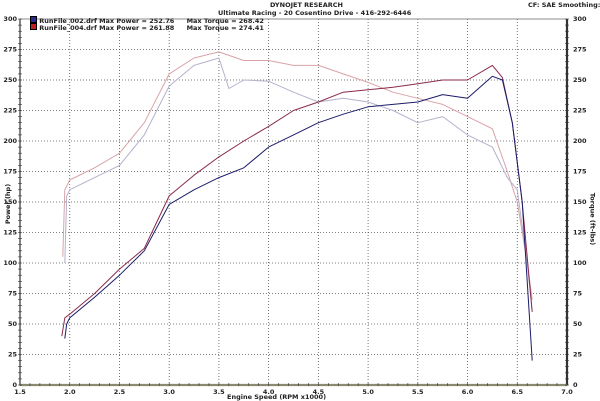 This screenshot has width=600, height=401. Describe the element at coordinates (580, 141) in the screenshot. I see `y-tick-right: 200` at that location.